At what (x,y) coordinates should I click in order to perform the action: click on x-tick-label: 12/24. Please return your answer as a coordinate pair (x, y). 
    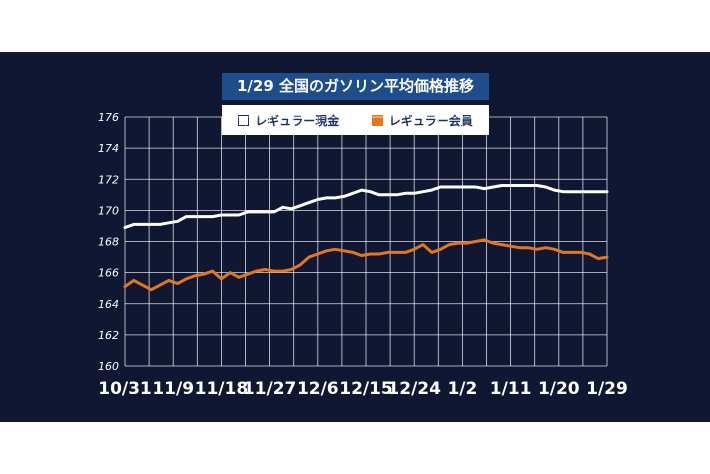
    Looking at the image, I should click on (414, 389).